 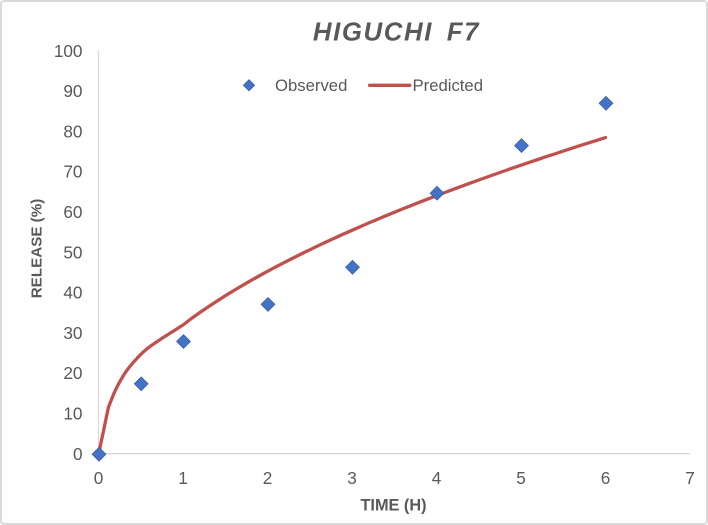 I want to click on svg-text: RELEASE (%), so click(x=37, y=249).